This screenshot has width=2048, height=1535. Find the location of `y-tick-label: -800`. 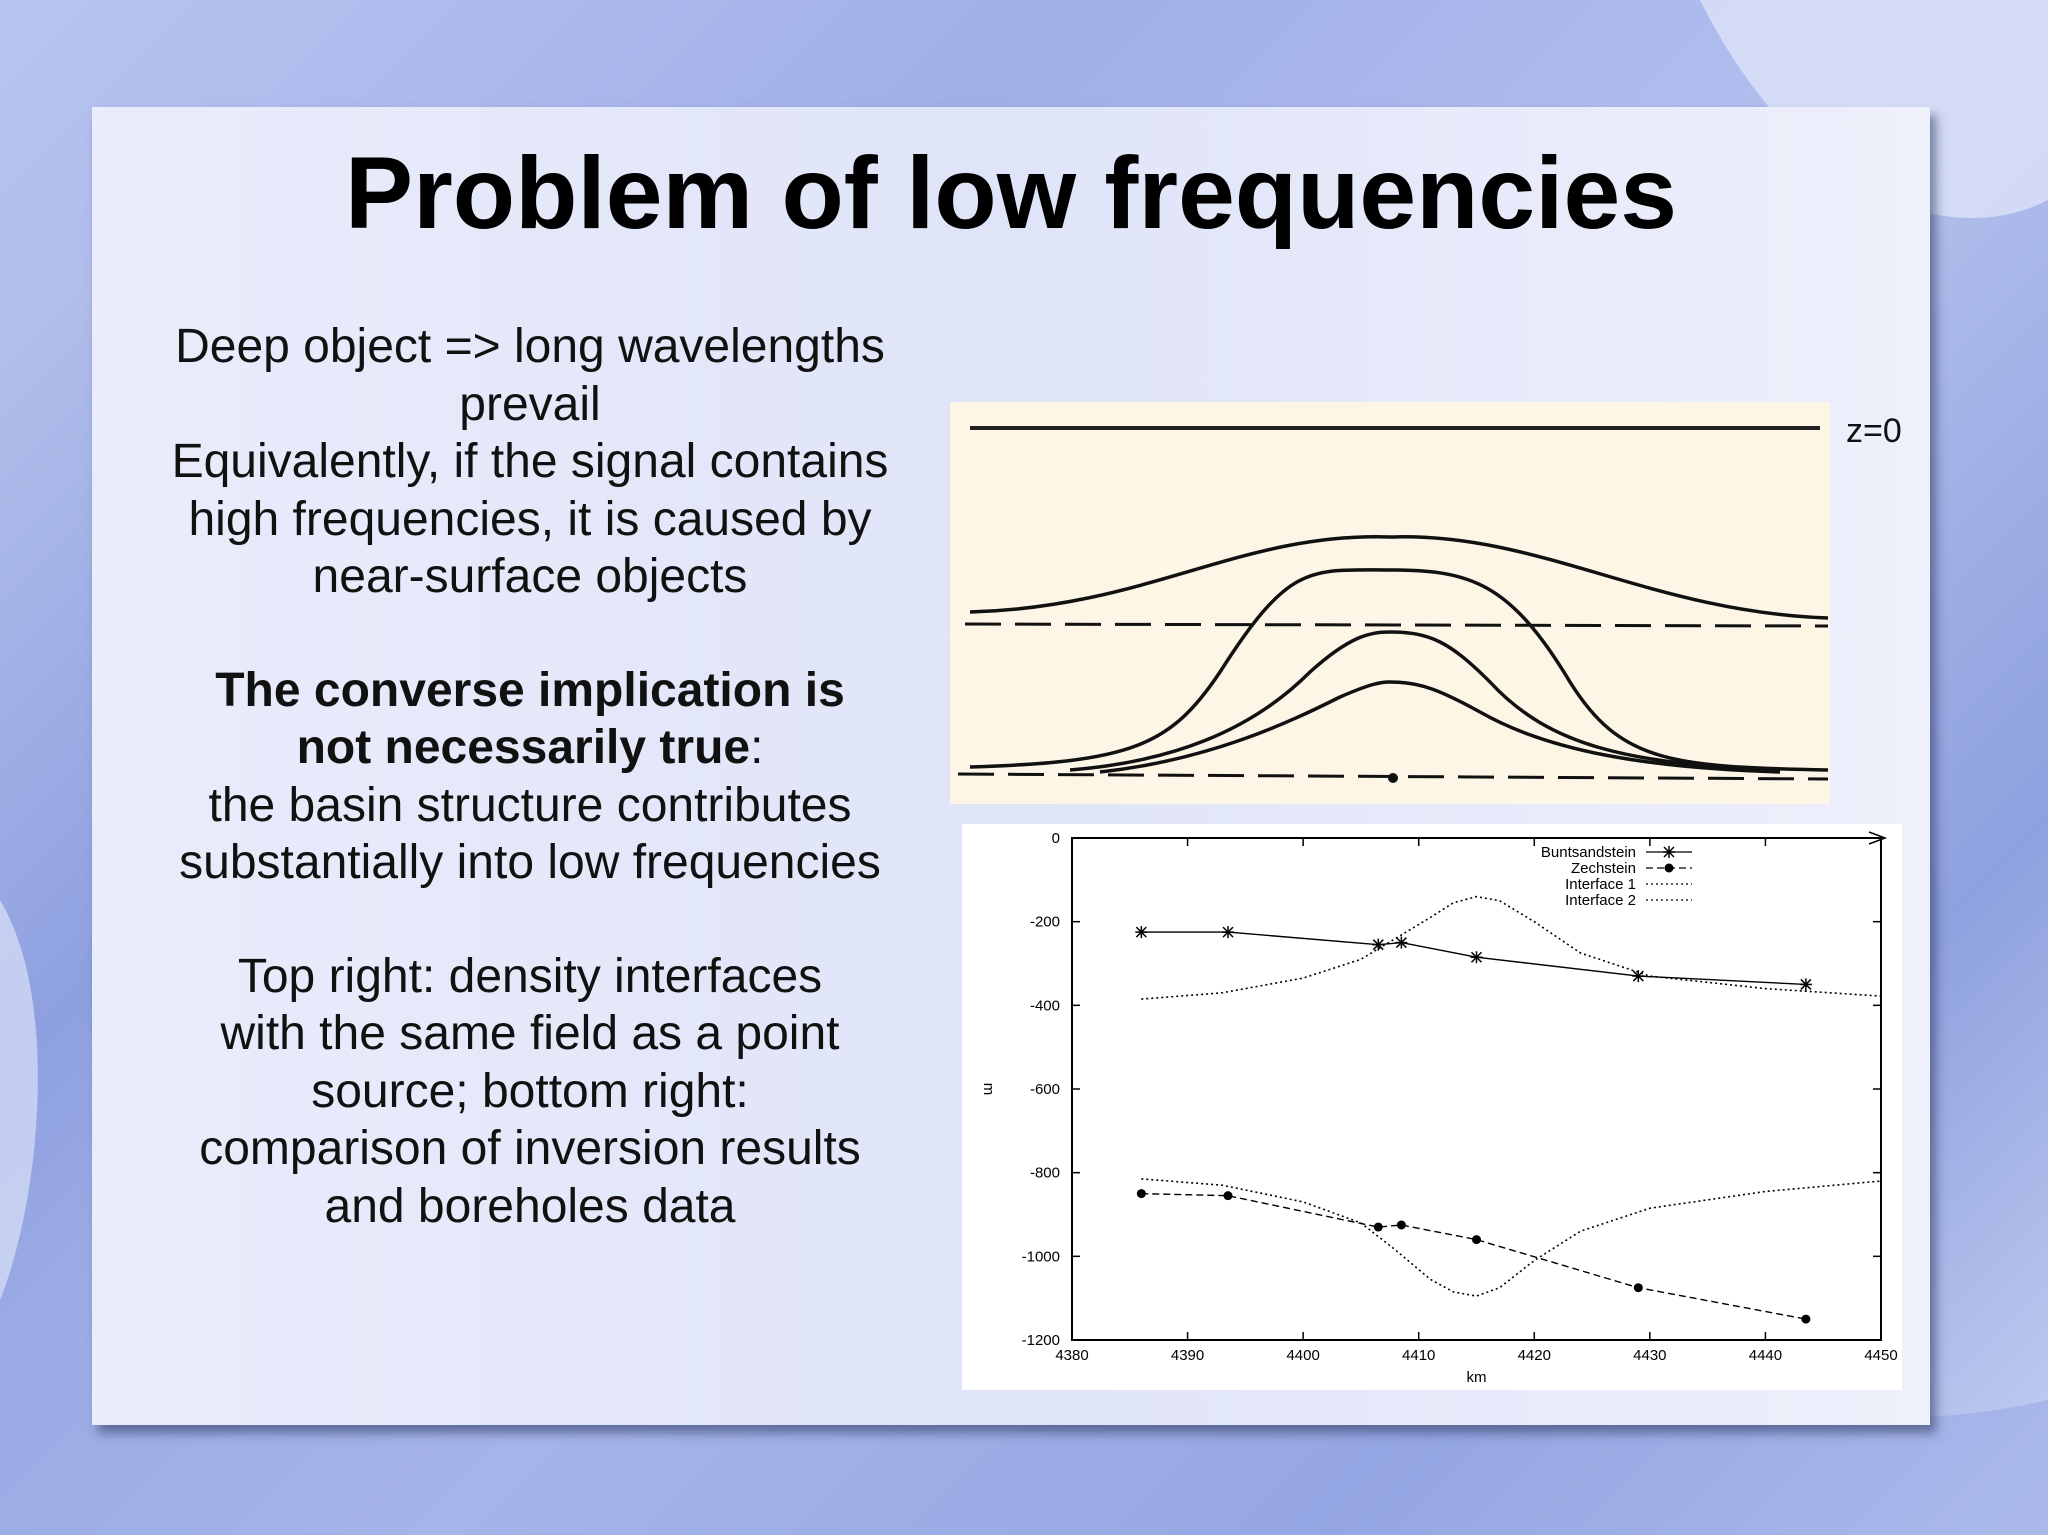

y-tick-label: -800 is located at coordinates (1045, 1173).